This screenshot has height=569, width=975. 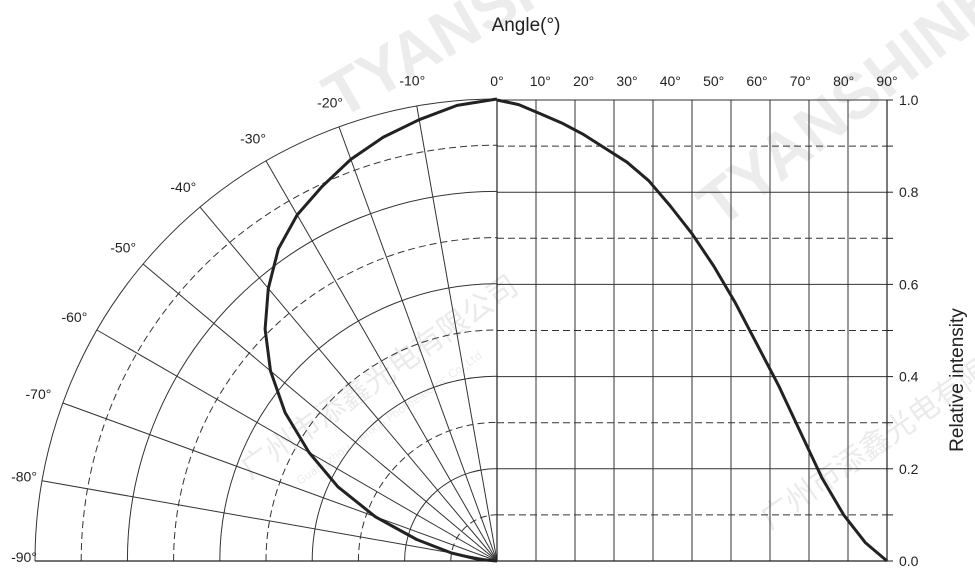 I want to click on x-tick-label: 50°, so click(x=713, y=81).